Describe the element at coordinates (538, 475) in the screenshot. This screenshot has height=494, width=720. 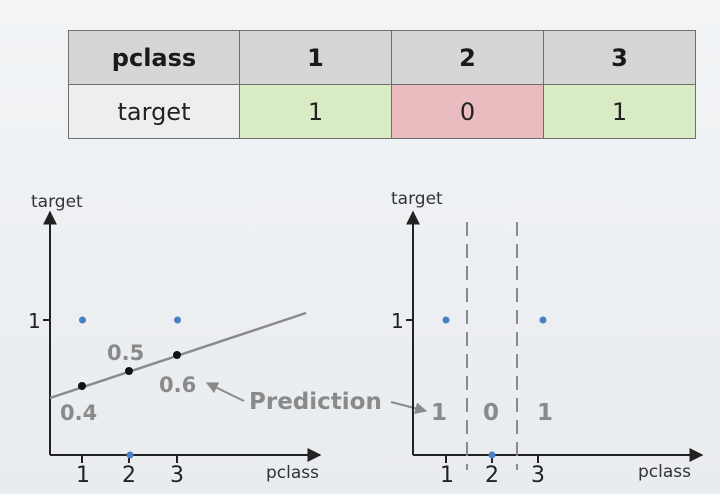
I see `right-x-tick-label: 3` at that location.